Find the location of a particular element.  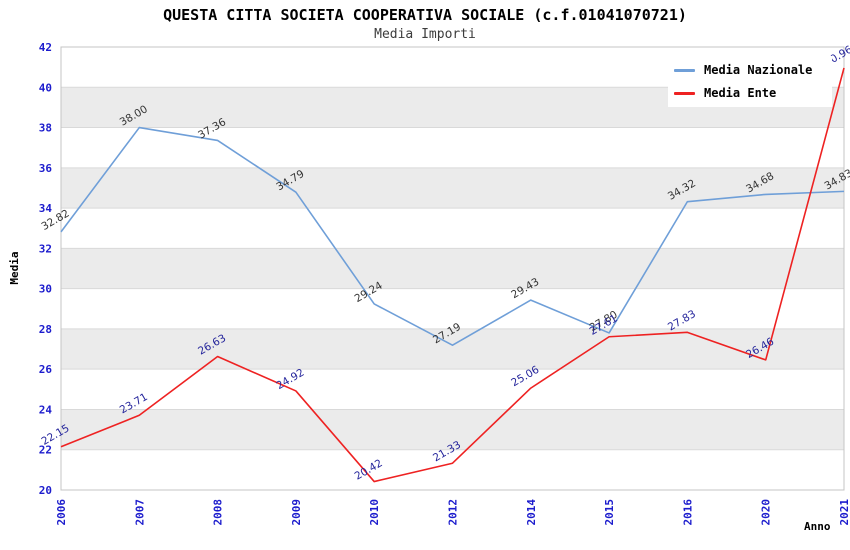

legend-item-media-nazionale: Media Nazionale is located at coordinates (749, 70).